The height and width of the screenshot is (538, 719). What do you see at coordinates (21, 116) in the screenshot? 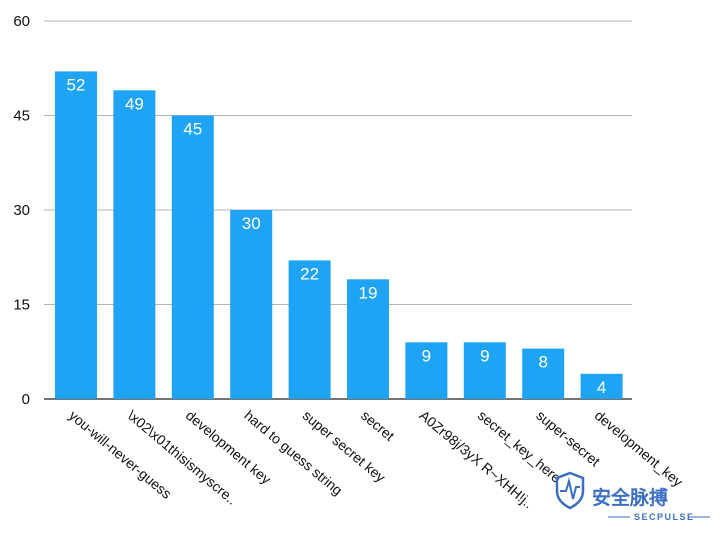
I see `y-tick-label: 45` at bounding box center [21, 116].